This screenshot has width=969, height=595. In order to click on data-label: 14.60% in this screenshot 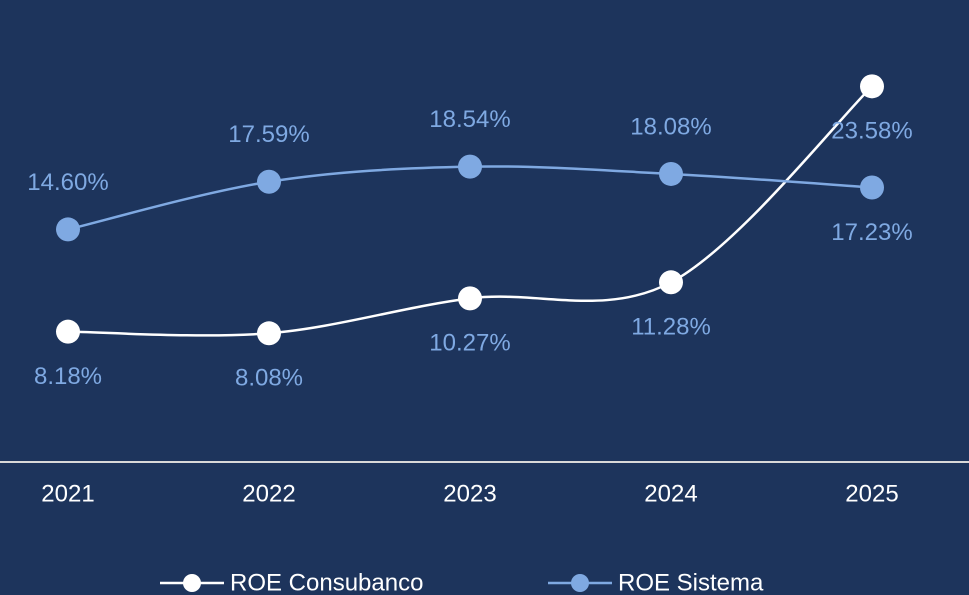, I will do `click(67, 182)`.